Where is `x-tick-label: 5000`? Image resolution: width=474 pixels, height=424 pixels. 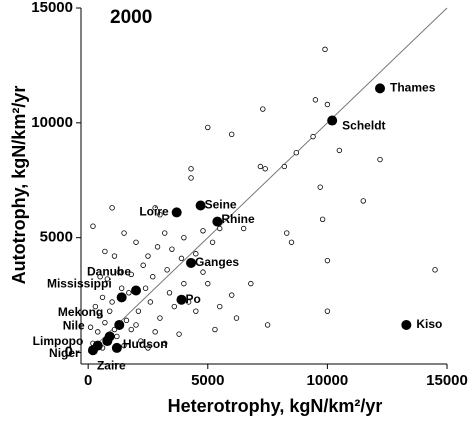 x-tick-label: 5000 is located at coordinates (207, 380).